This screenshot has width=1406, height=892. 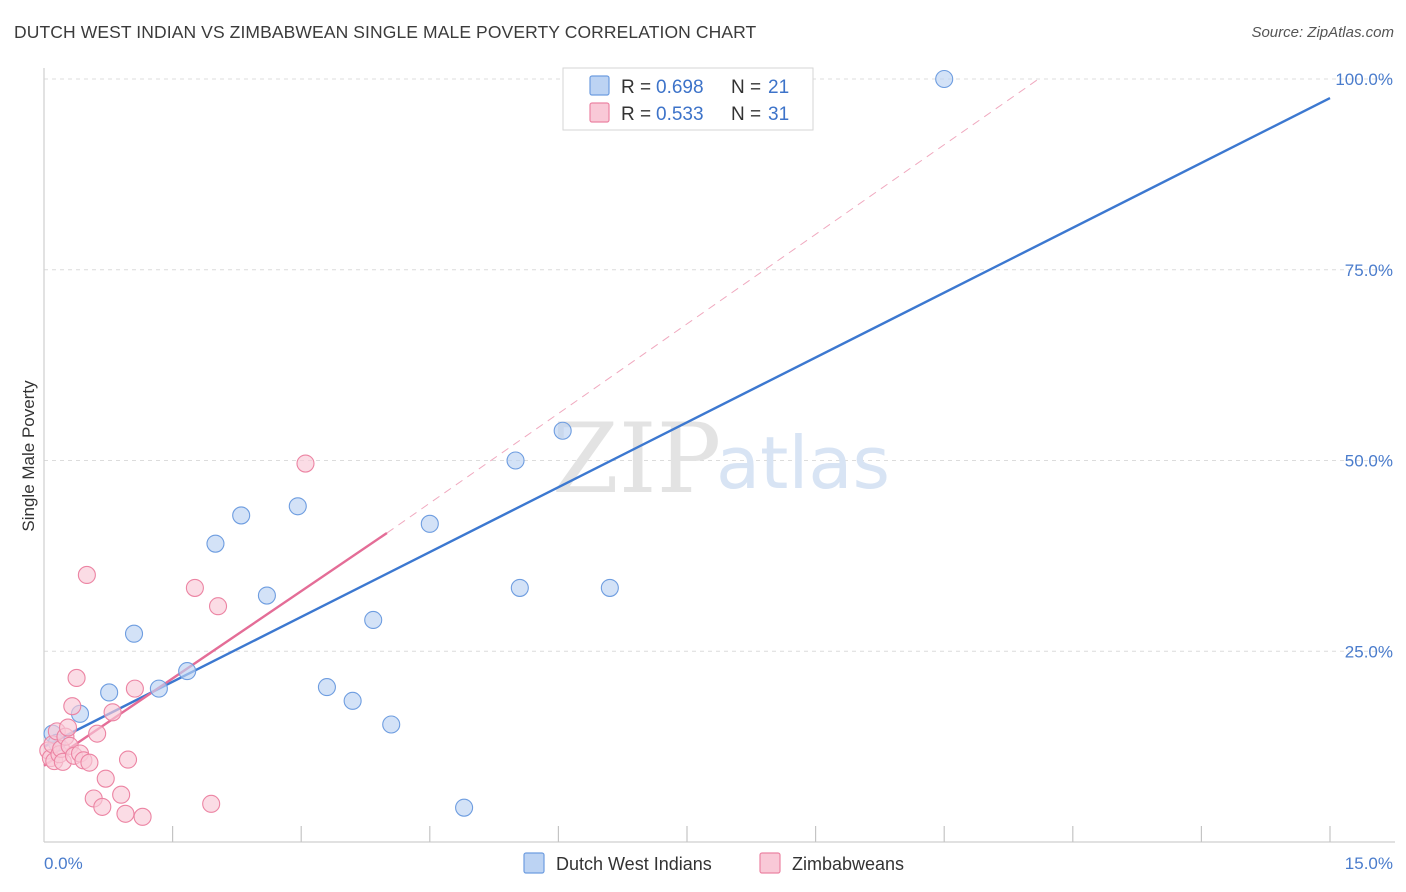 What do you see at coordinates (1369, 270) in the screenshot?
I see `y-tick-label-75: 75.0%` at bounding box center [1369, 270].